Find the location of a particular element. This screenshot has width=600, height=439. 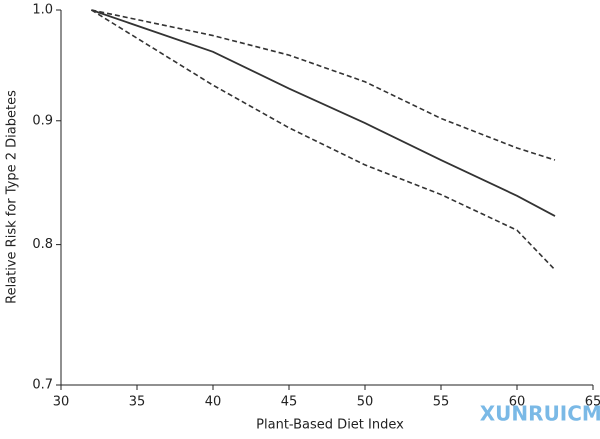

x-tick-label: 60 is located at coordinates (517, 402).